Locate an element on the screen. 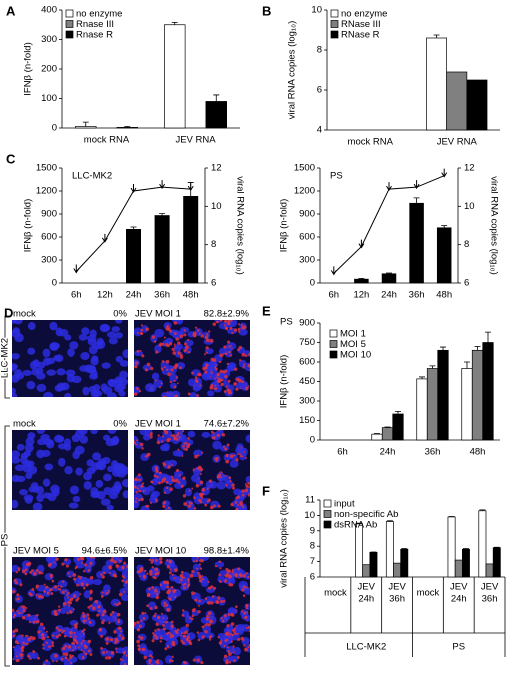 The image size is (512, 674). y-axis-label: IFNβ (n-fold) is located at coordinates (284, 382).